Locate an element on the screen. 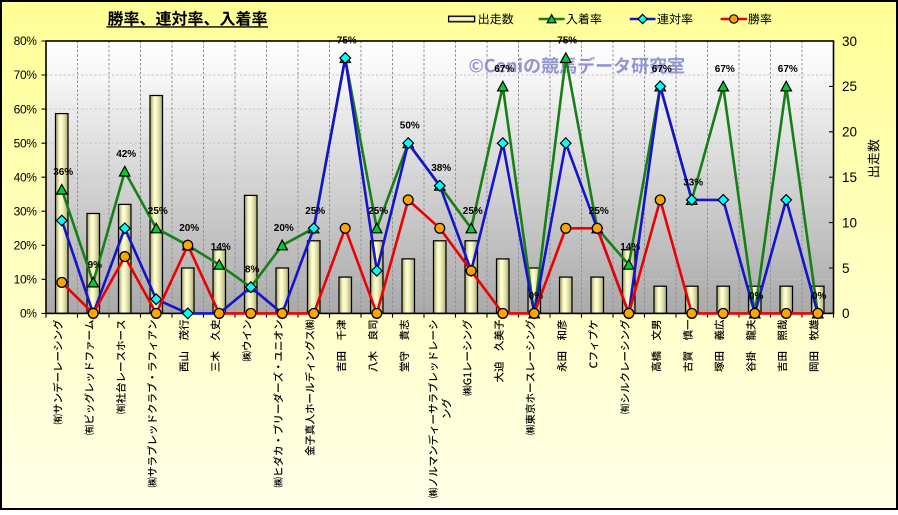 This screenshot has width=898, height=515. svg-text: 20 is located at coordinates (849, 132).